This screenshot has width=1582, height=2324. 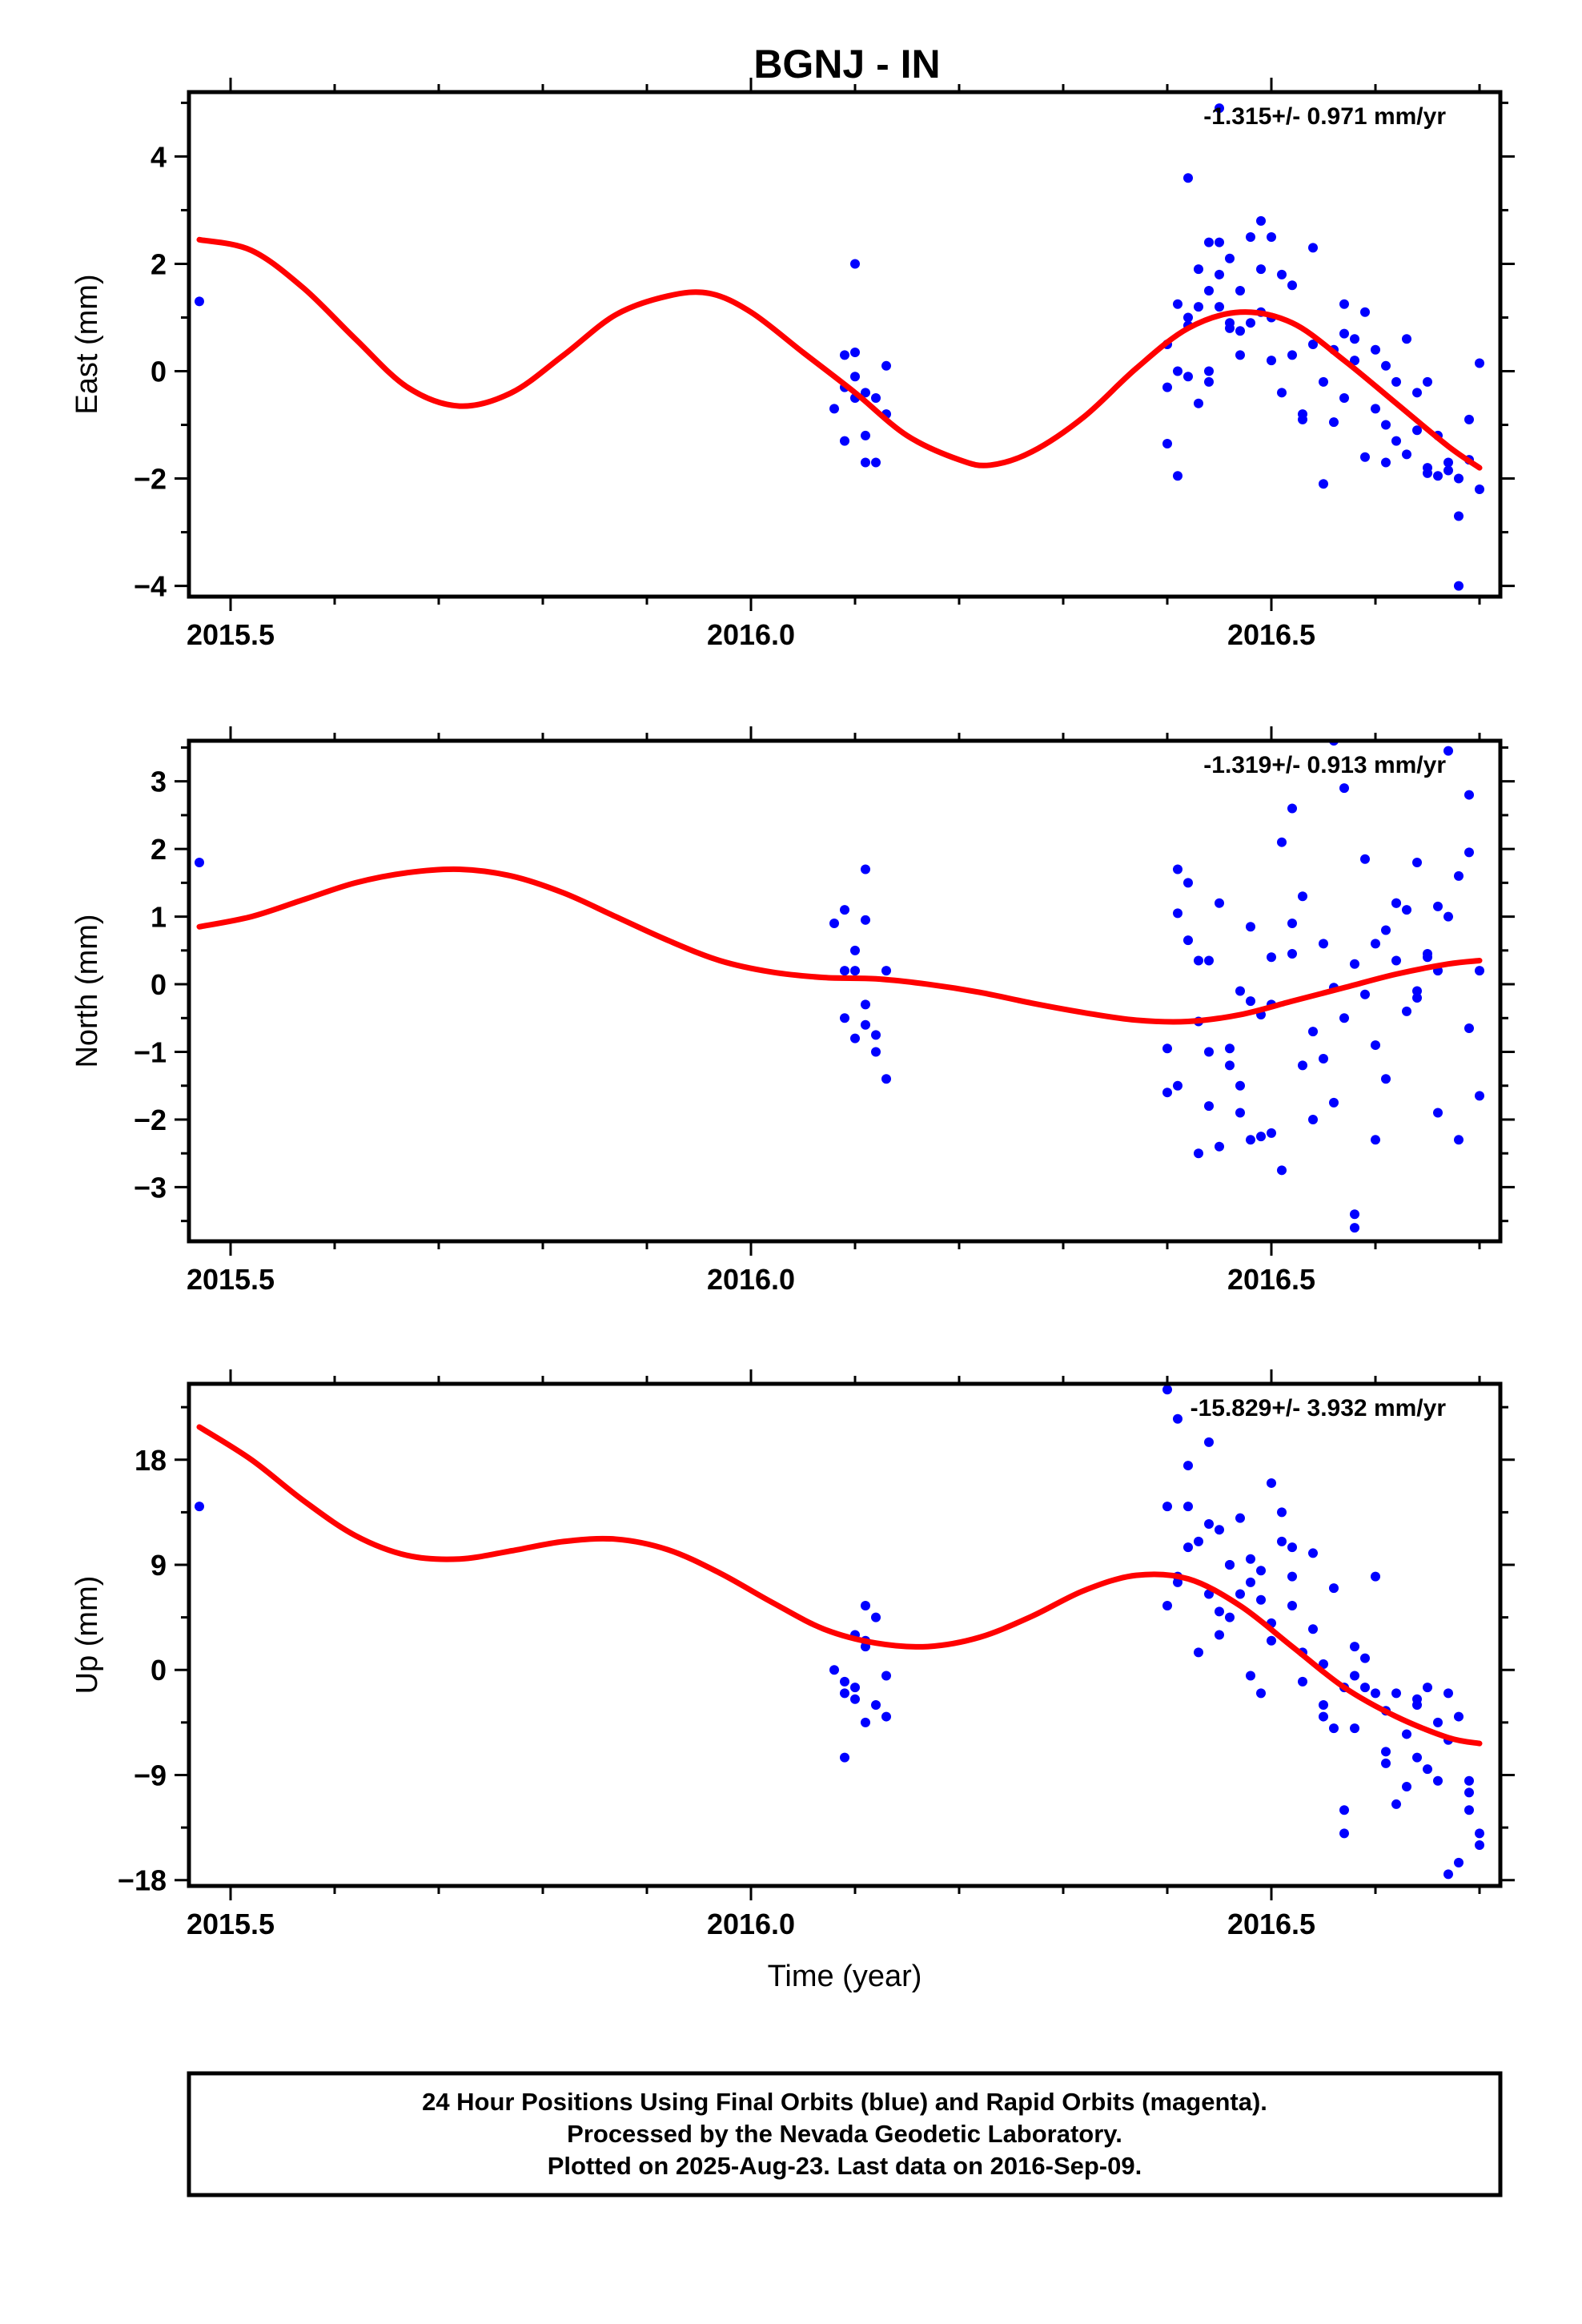 I want to click on fit-curve, so click(x=840, y=353).